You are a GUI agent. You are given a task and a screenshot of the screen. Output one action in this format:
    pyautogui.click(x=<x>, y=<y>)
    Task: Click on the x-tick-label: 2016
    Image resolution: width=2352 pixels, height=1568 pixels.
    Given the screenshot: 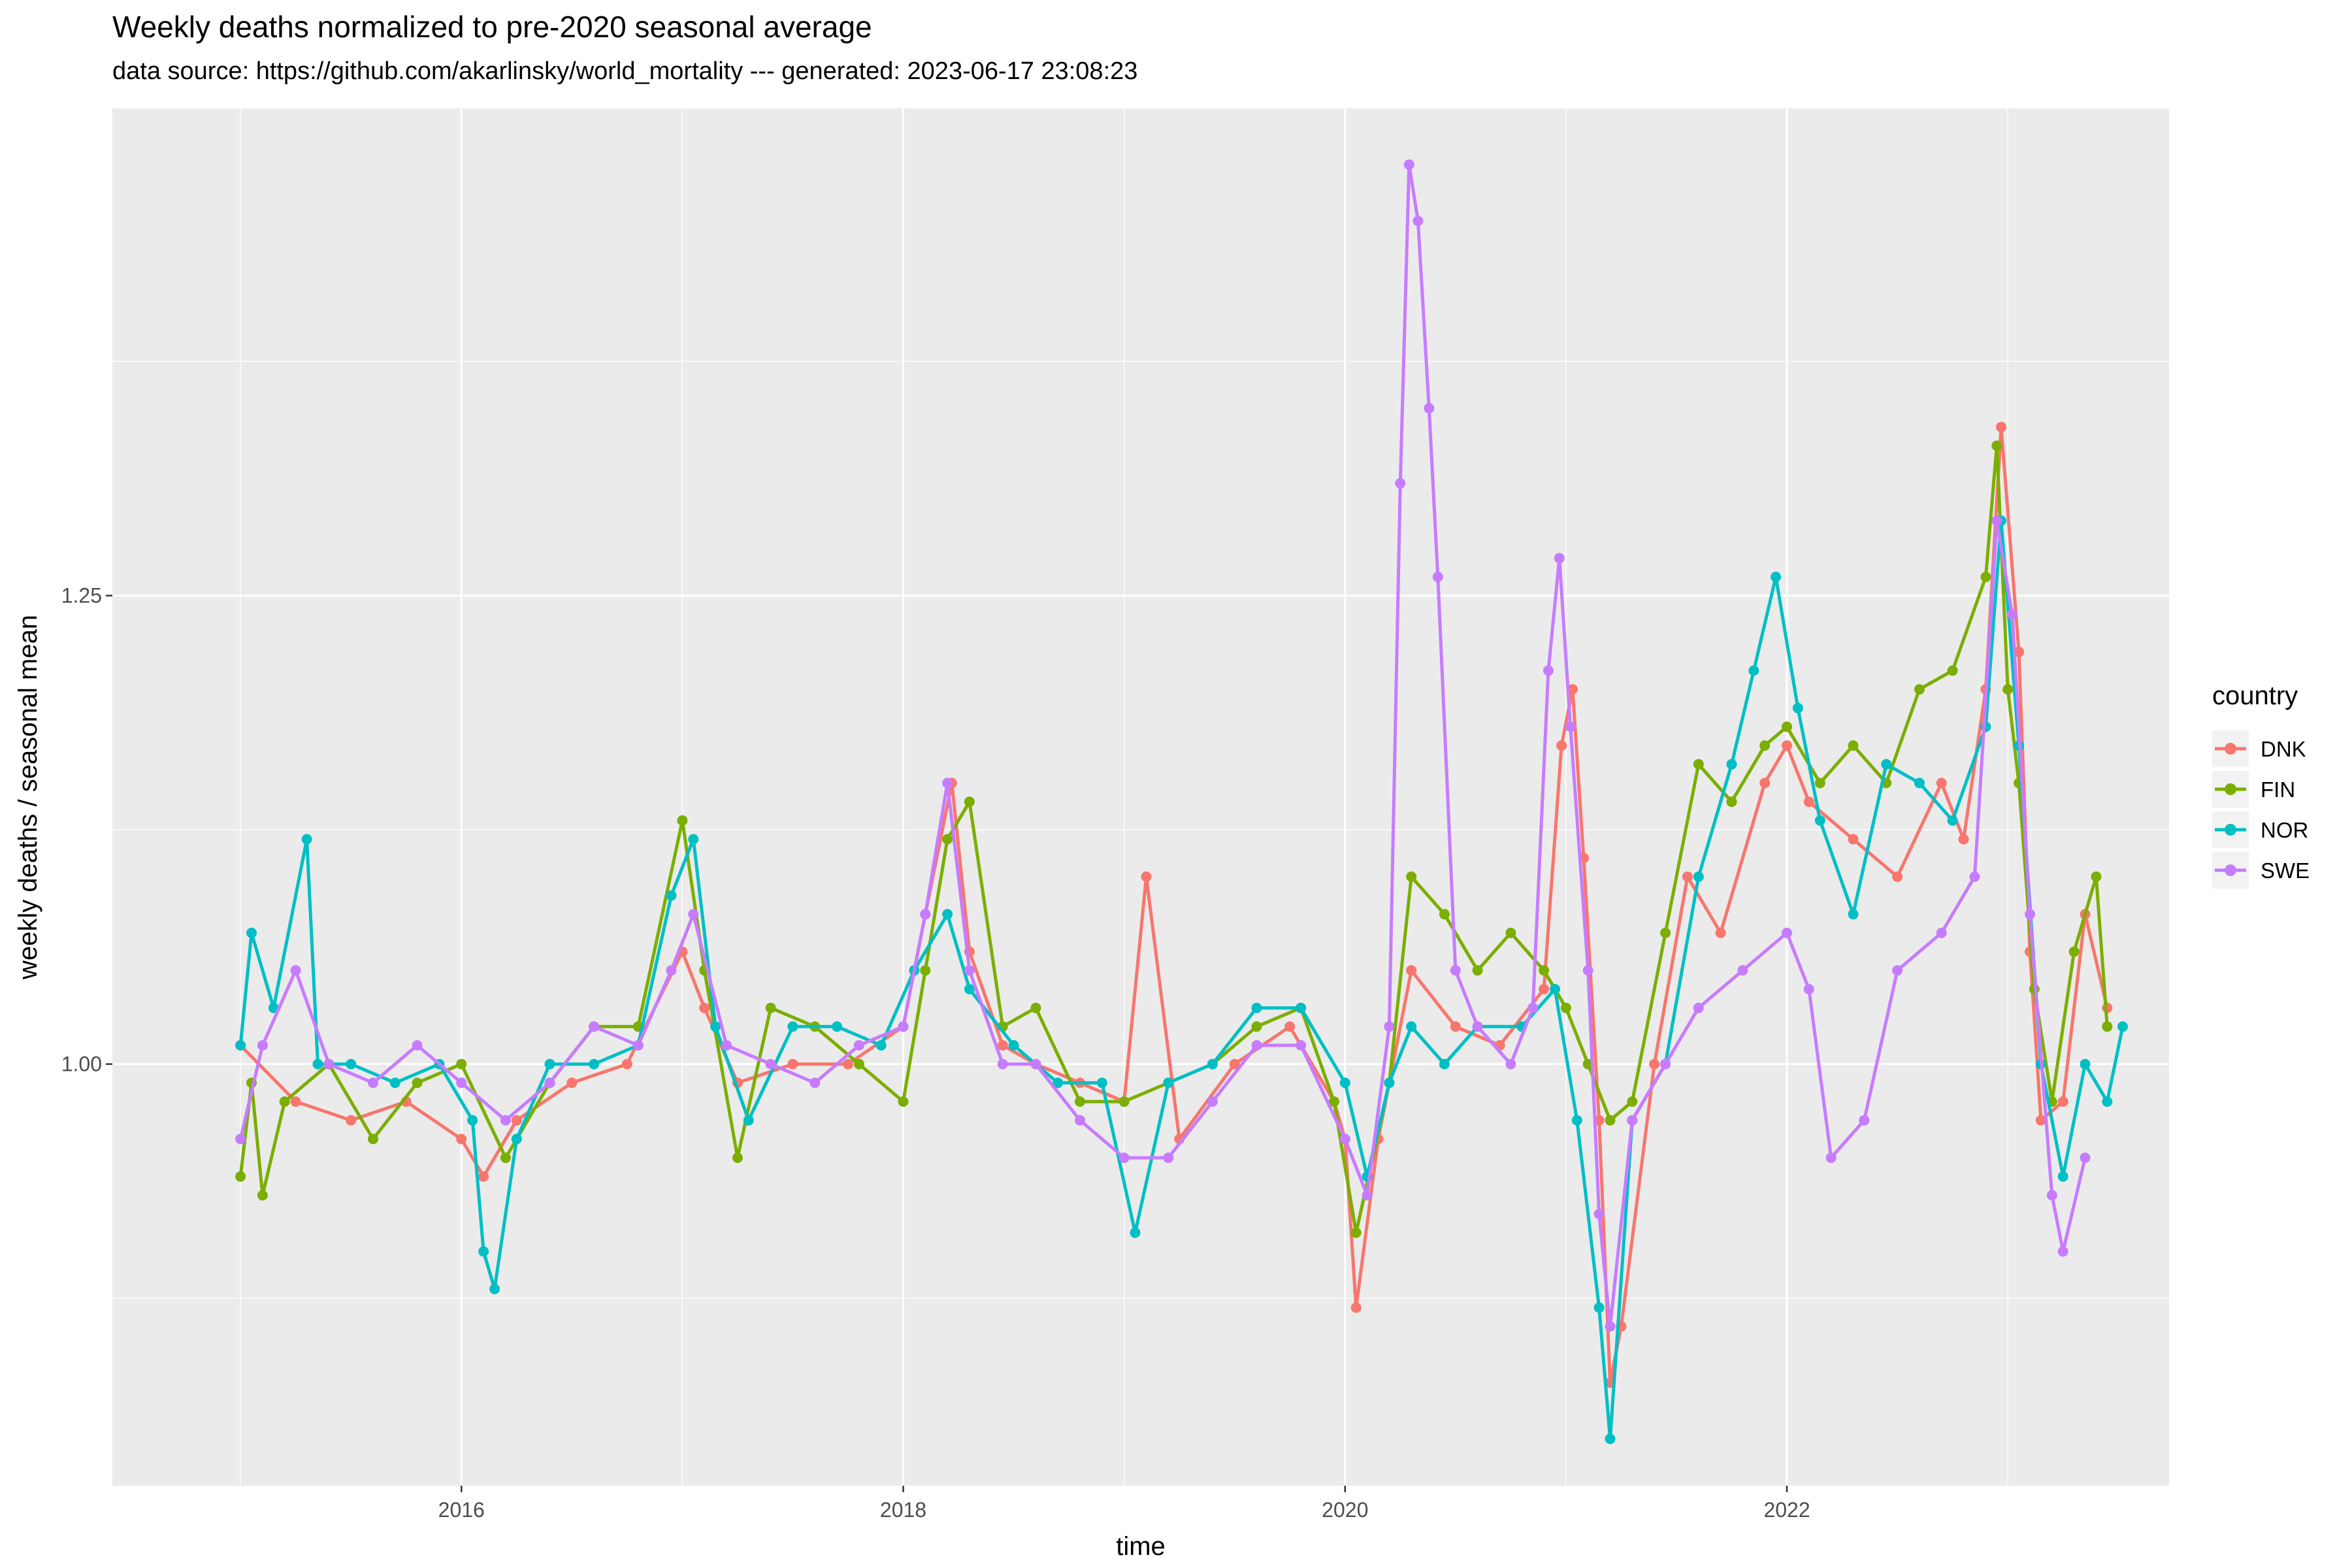 What is the action you would take?
    pyautogui.click(x=461, y=1510)
    